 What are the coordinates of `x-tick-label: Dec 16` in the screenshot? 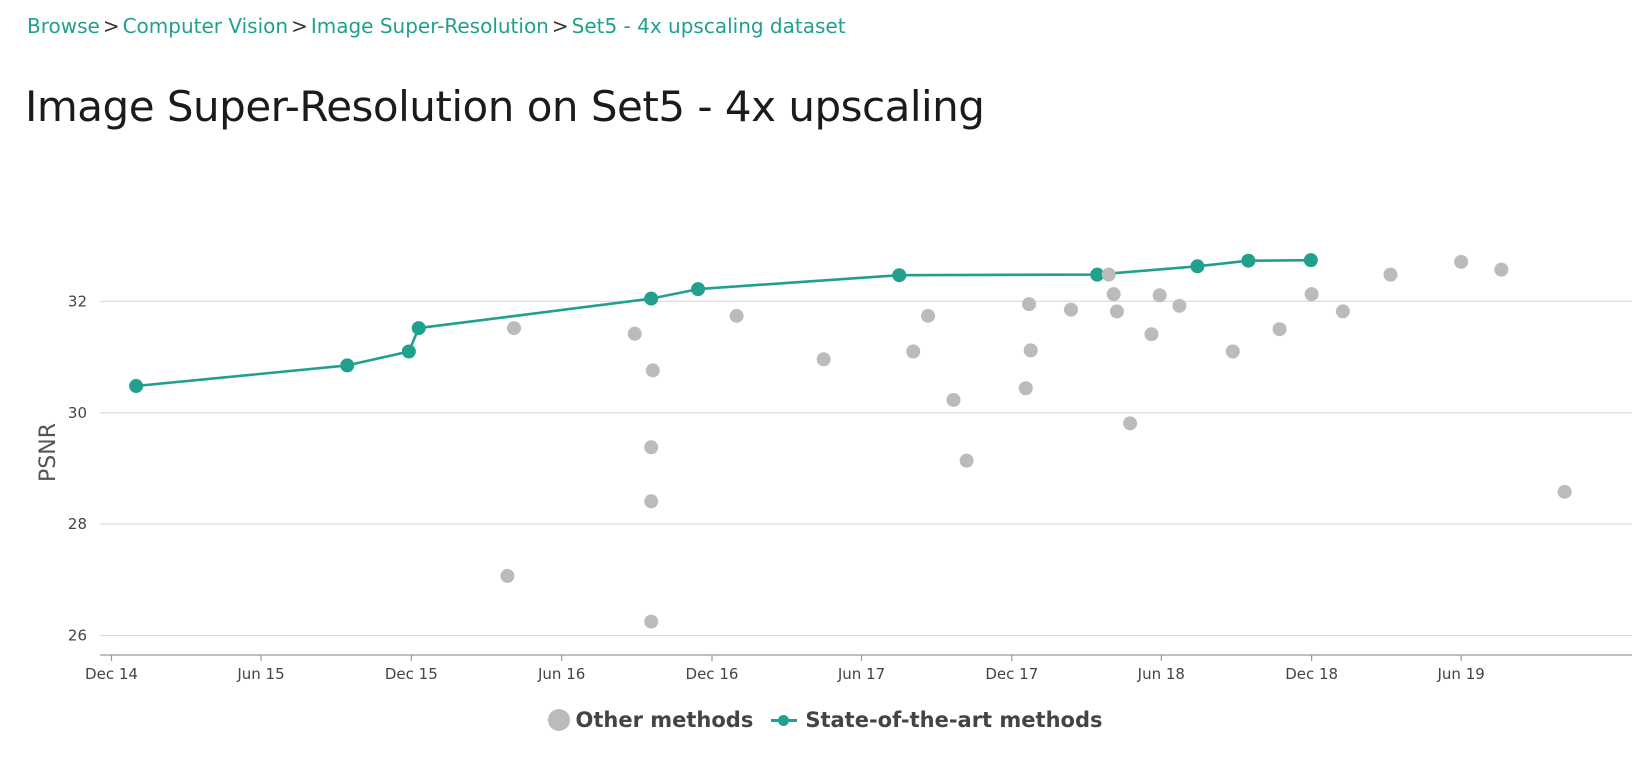 It's located at (712, 674).